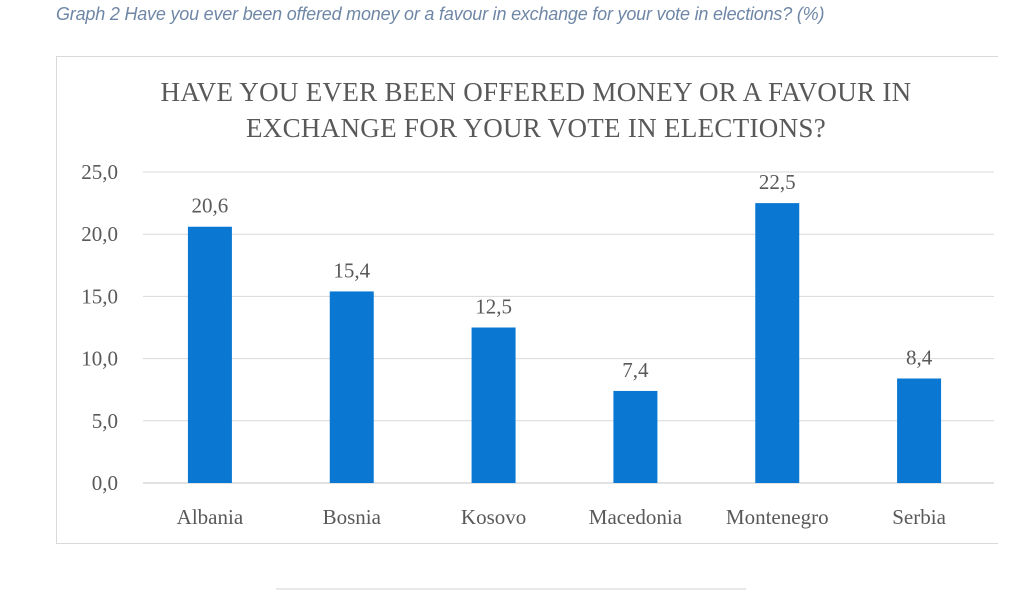 This screenshot has width=1024, height=594. Describe the element at coordinates (210, 206) in the screenshot. I see `data-label: 20,6` at that location.